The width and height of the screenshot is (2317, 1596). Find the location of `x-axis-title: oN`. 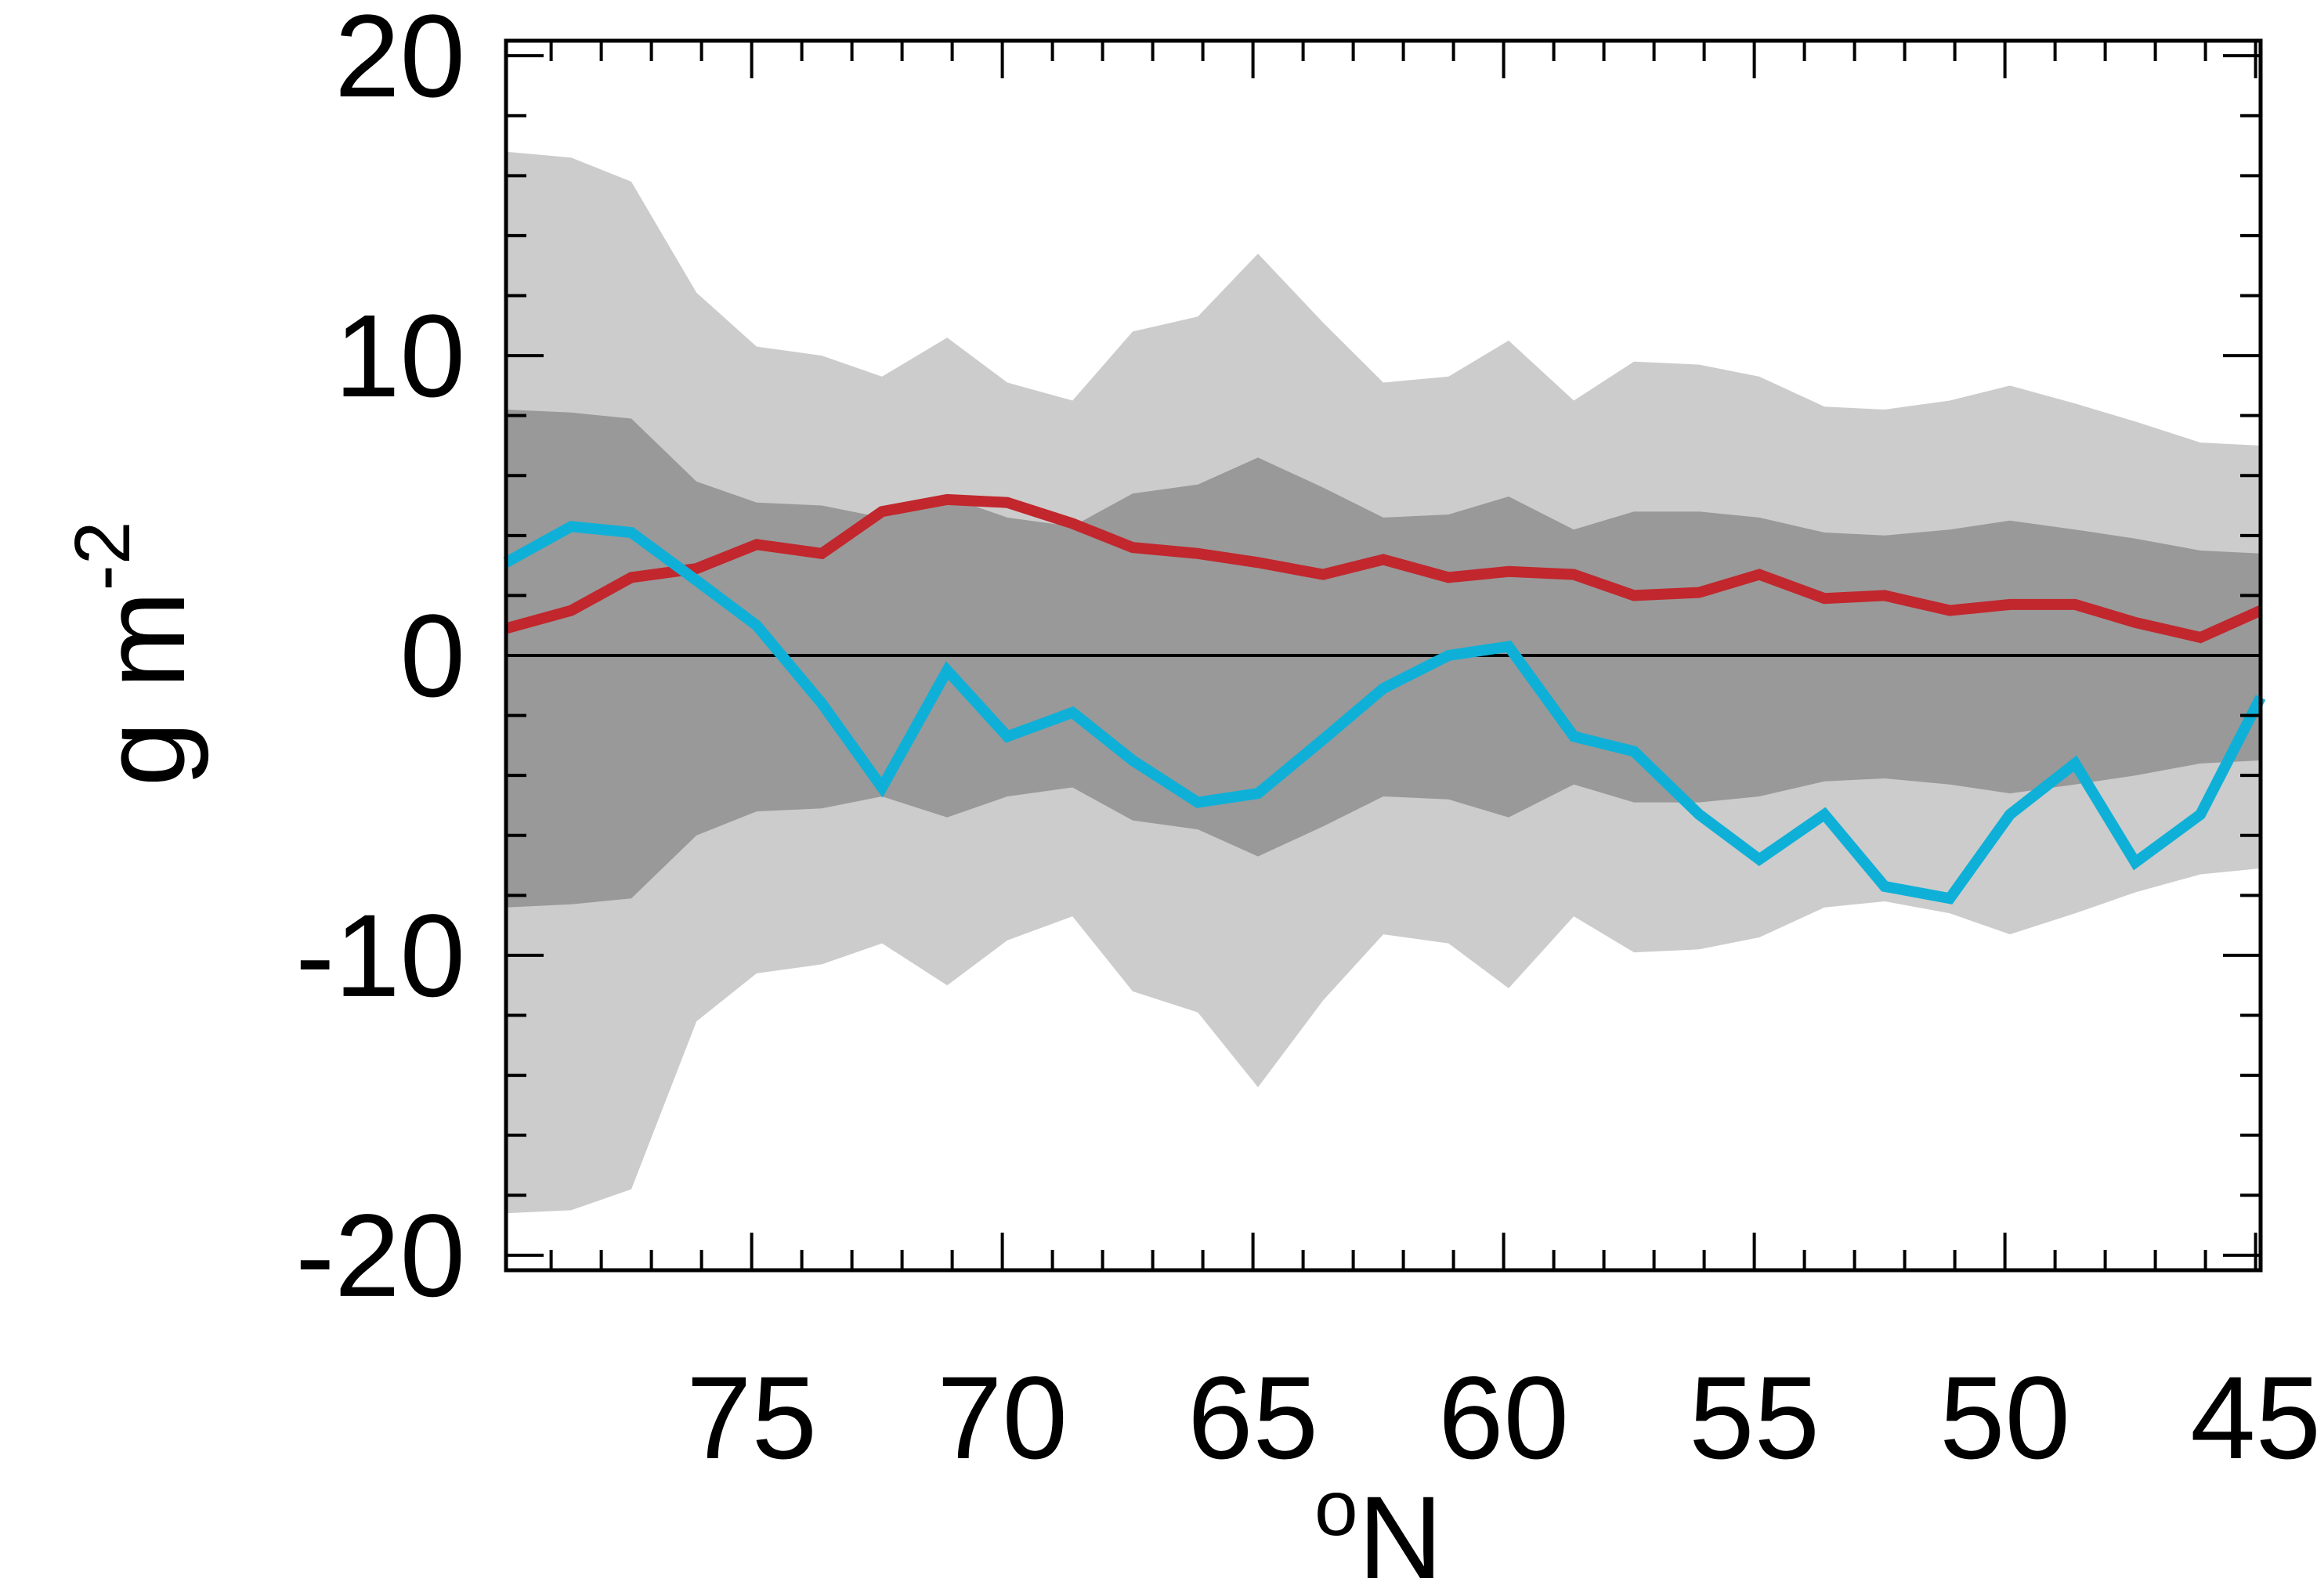

x-axis-title: oN is located at coordinates (1378, 1530).